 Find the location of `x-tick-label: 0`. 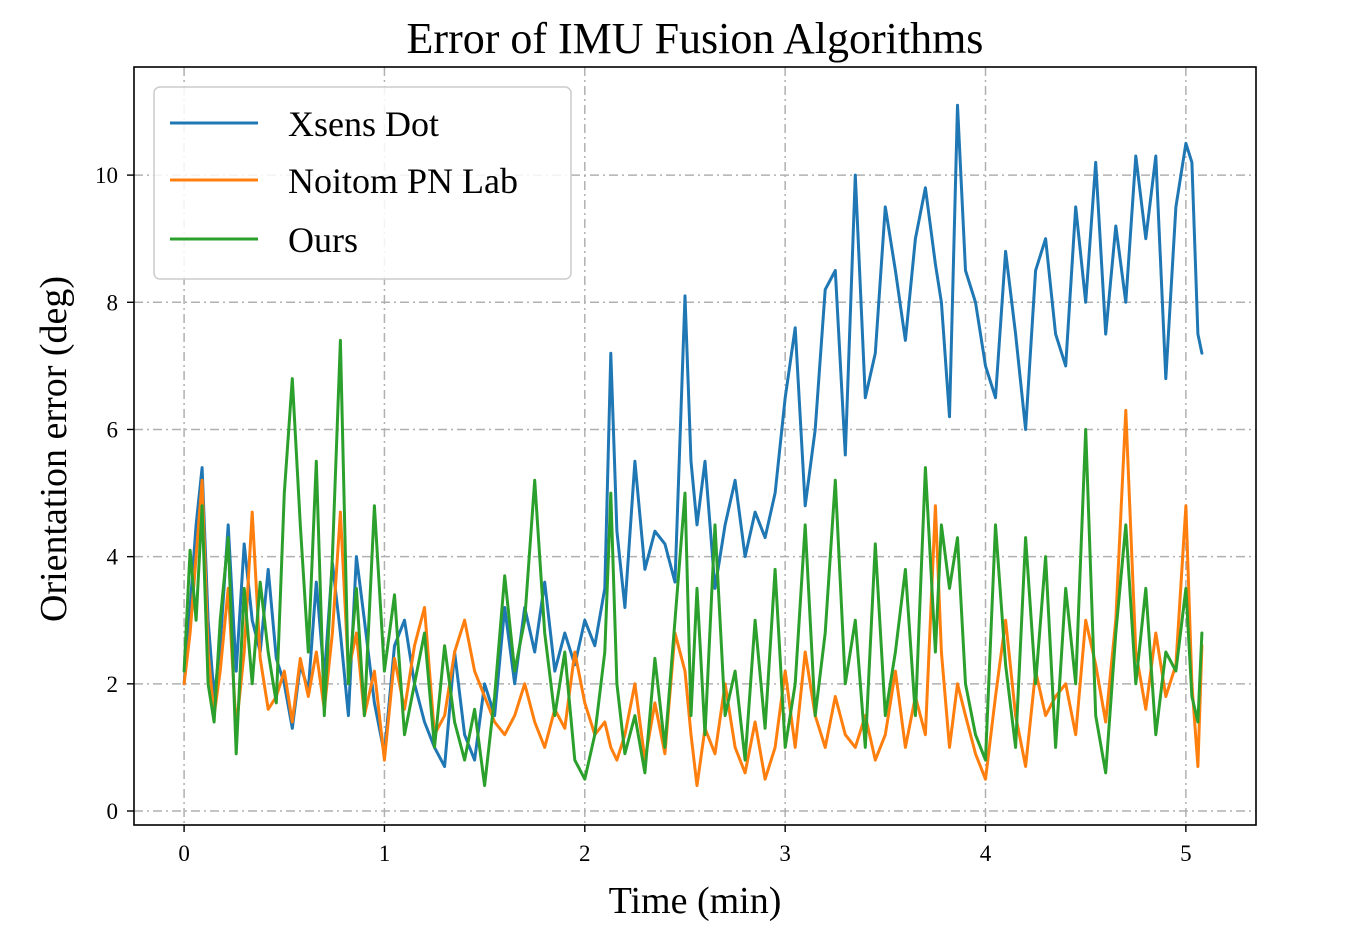

x-tick-label: 0 is located at coordinates (184, 853).